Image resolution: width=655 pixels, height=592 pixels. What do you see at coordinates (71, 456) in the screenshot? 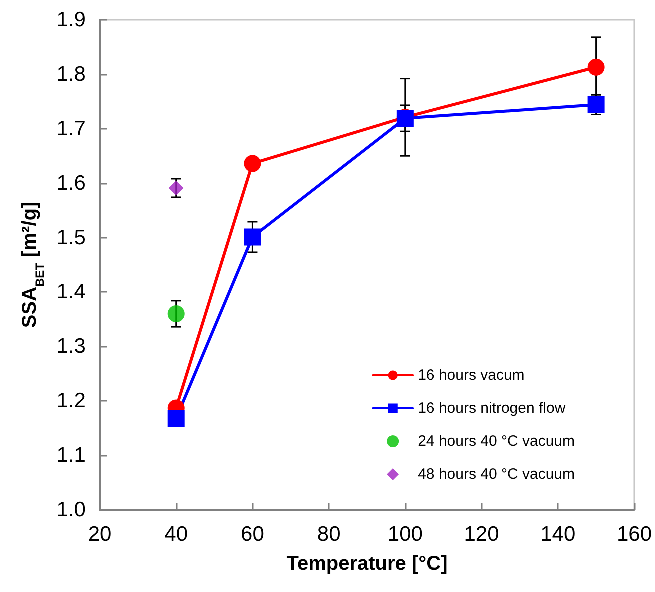
I see `y-tick-label: 1.1` at bounding box center [71, 456].